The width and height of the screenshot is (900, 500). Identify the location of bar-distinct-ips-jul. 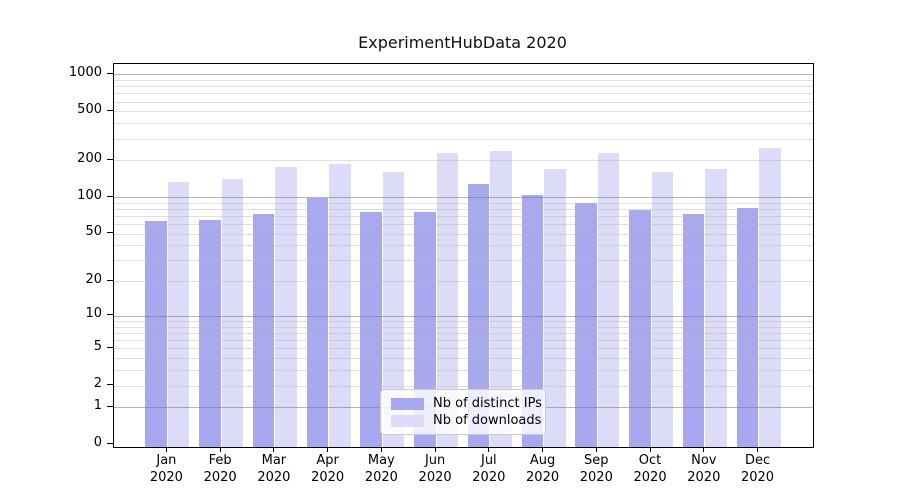
(478, 315).